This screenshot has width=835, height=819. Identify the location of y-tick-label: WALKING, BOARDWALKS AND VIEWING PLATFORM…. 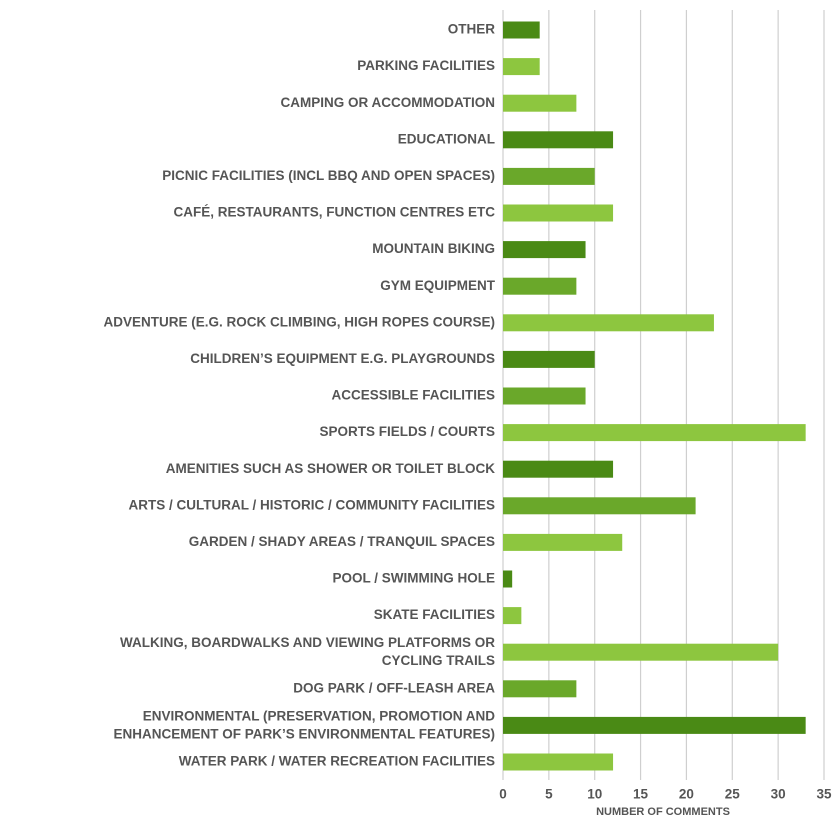
(307, 651).